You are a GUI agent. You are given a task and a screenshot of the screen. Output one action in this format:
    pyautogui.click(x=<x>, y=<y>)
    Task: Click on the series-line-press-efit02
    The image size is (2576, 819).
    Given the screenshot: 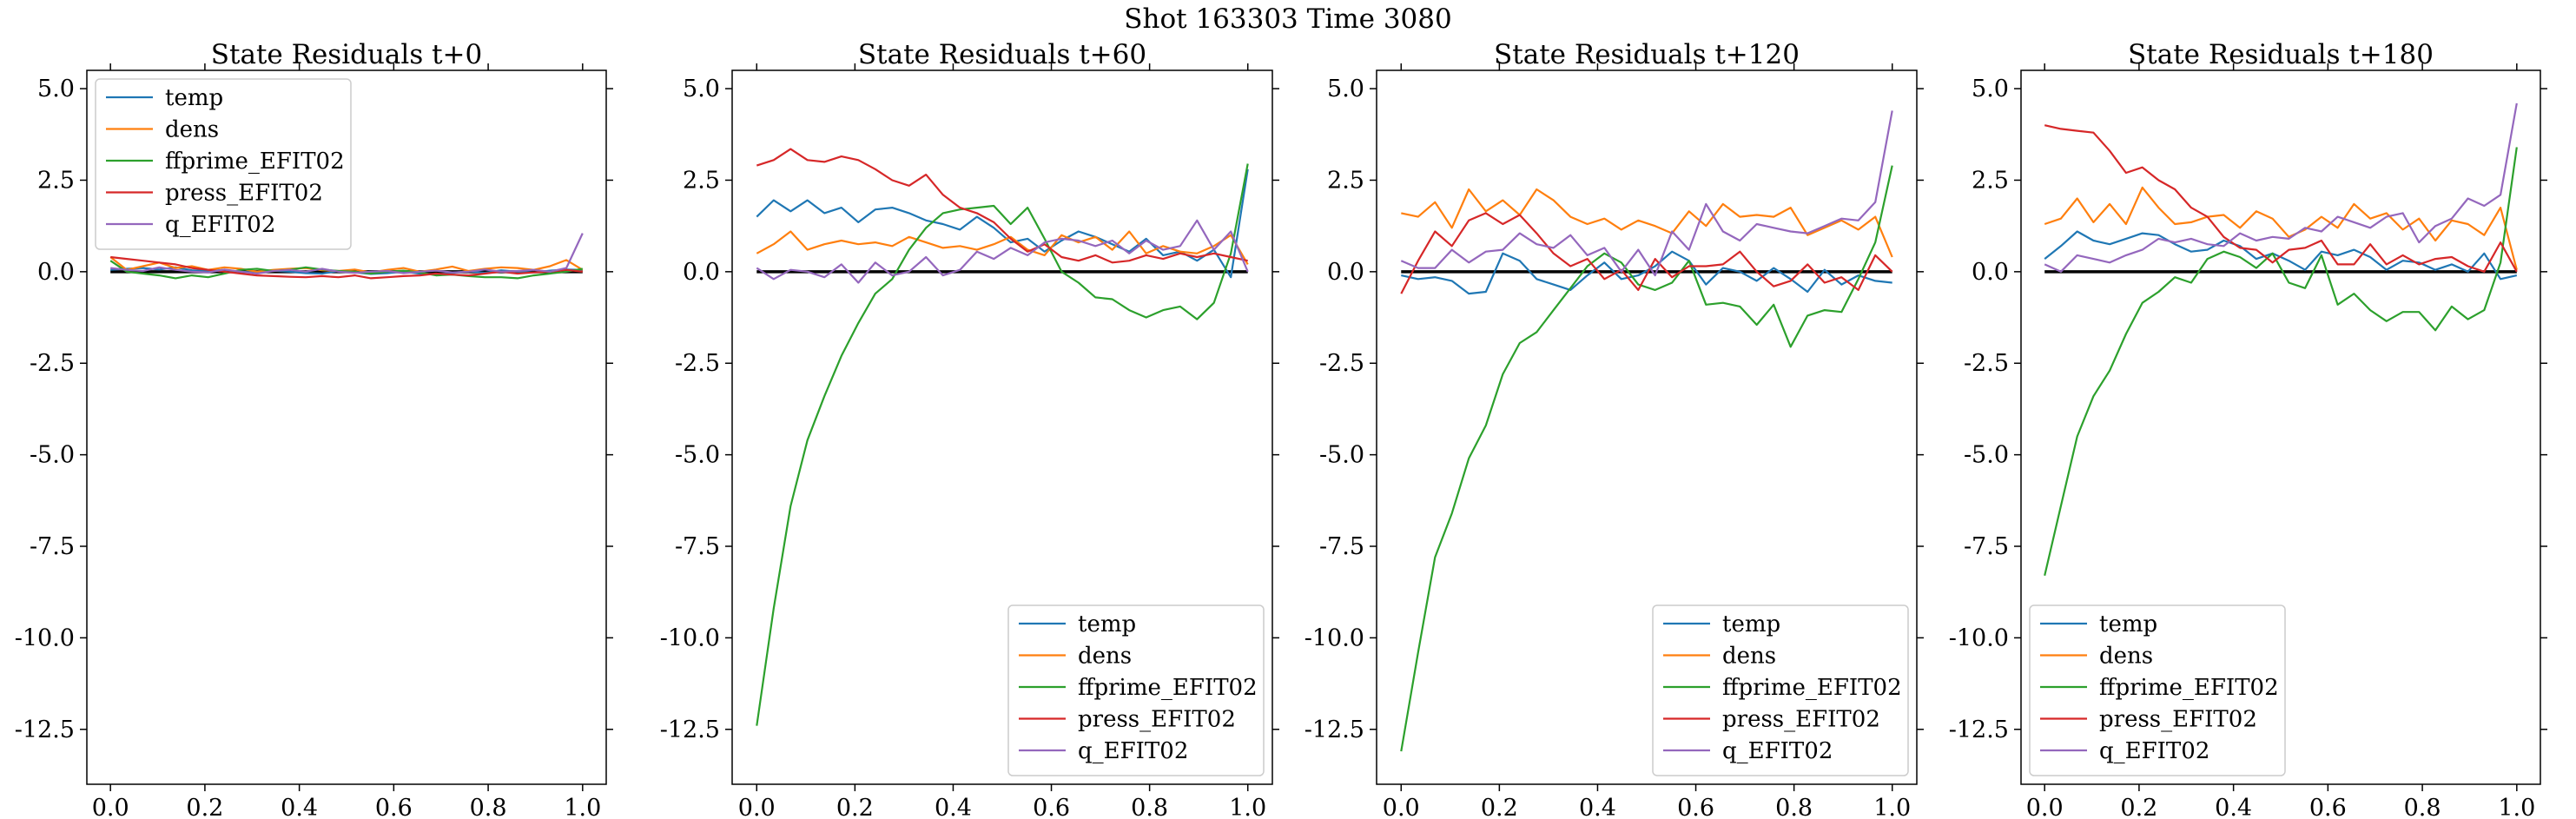 What is the action you would take?
    pyautogui.click(x=2281, y=198)
    